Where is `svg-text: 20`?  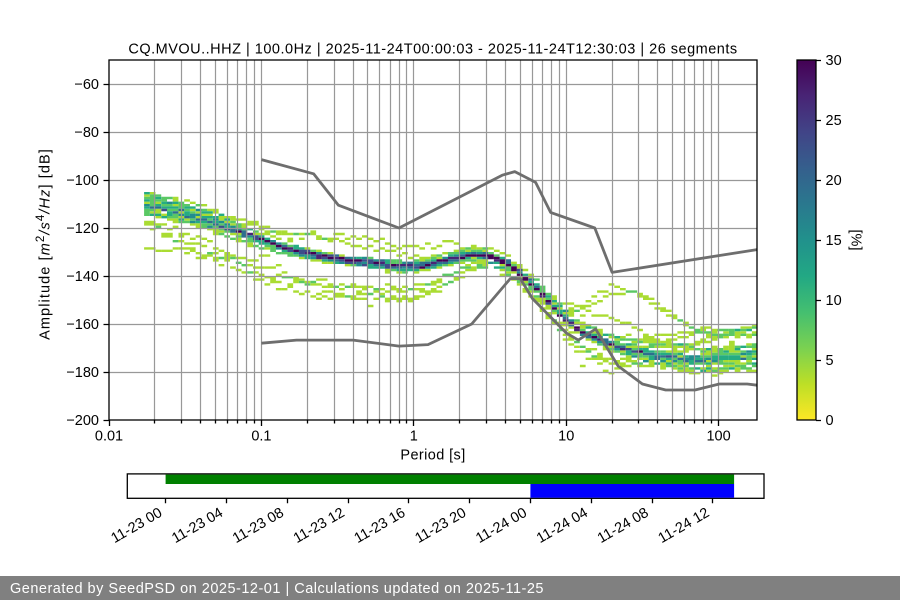
svg-text: 20 is located at coordinates (834, 181).